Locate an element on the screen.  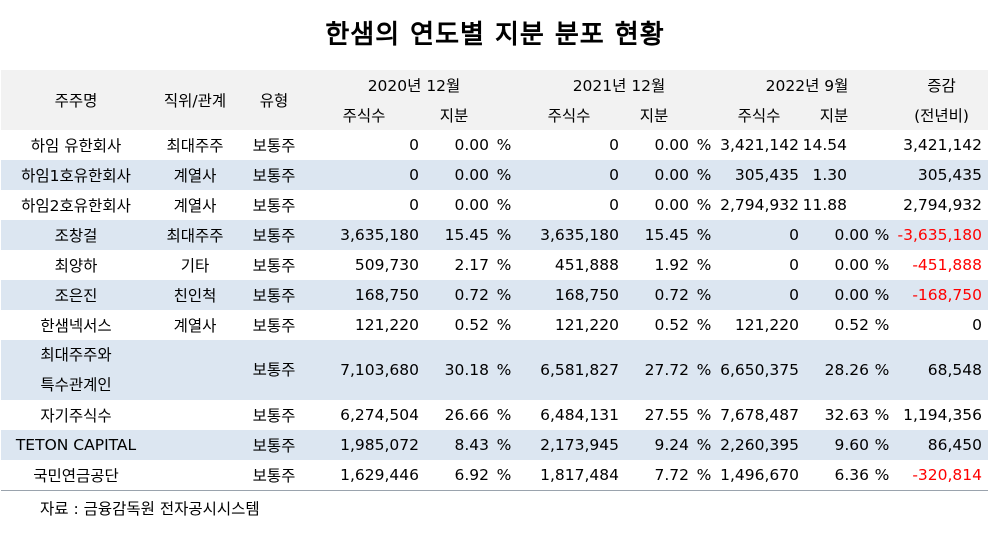
shares-2022: 2,794,932 is located at coordinates (759, 205).